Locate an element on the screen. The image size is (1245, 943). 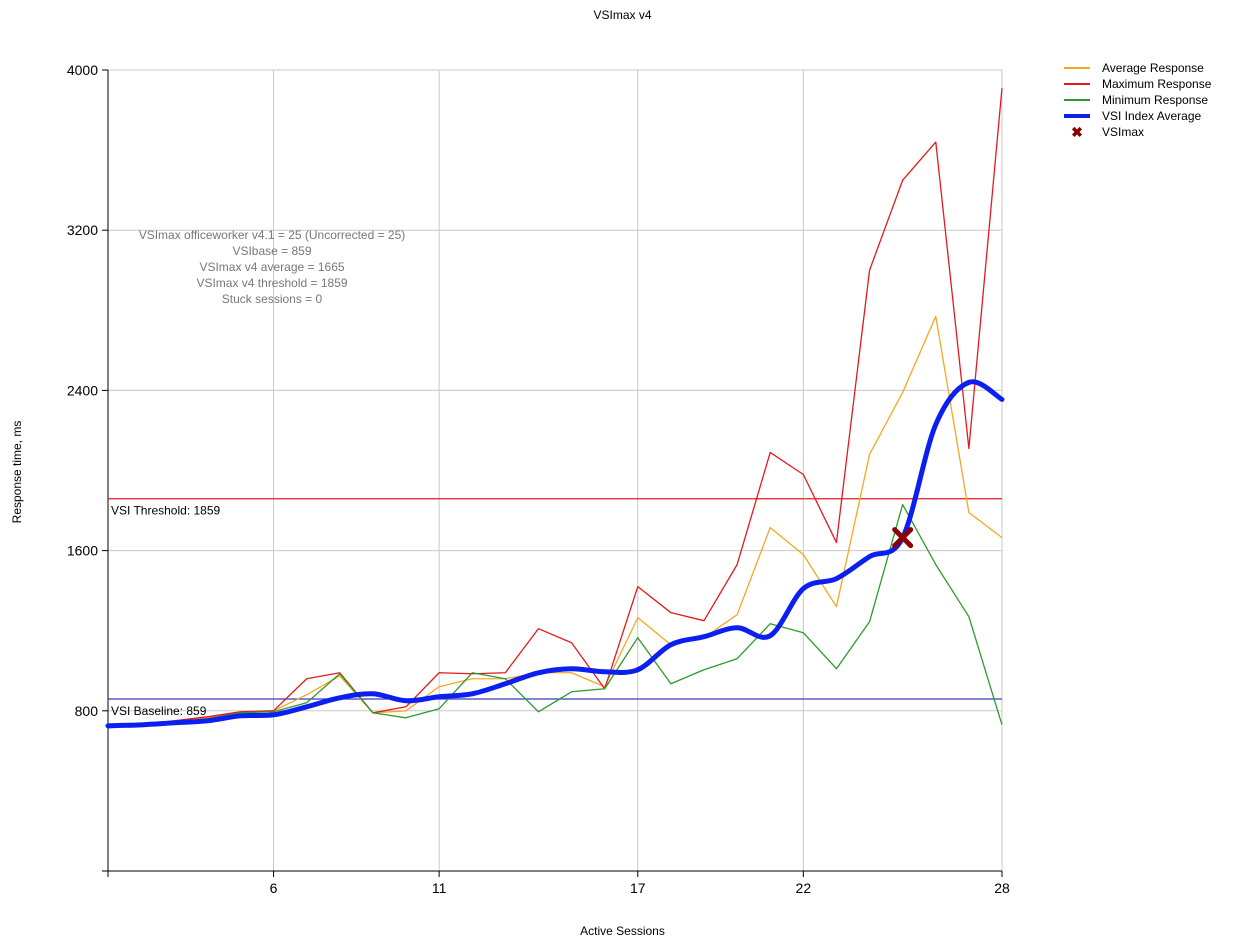
legend-swatch-minimum is located at coordinates (1077, 100).